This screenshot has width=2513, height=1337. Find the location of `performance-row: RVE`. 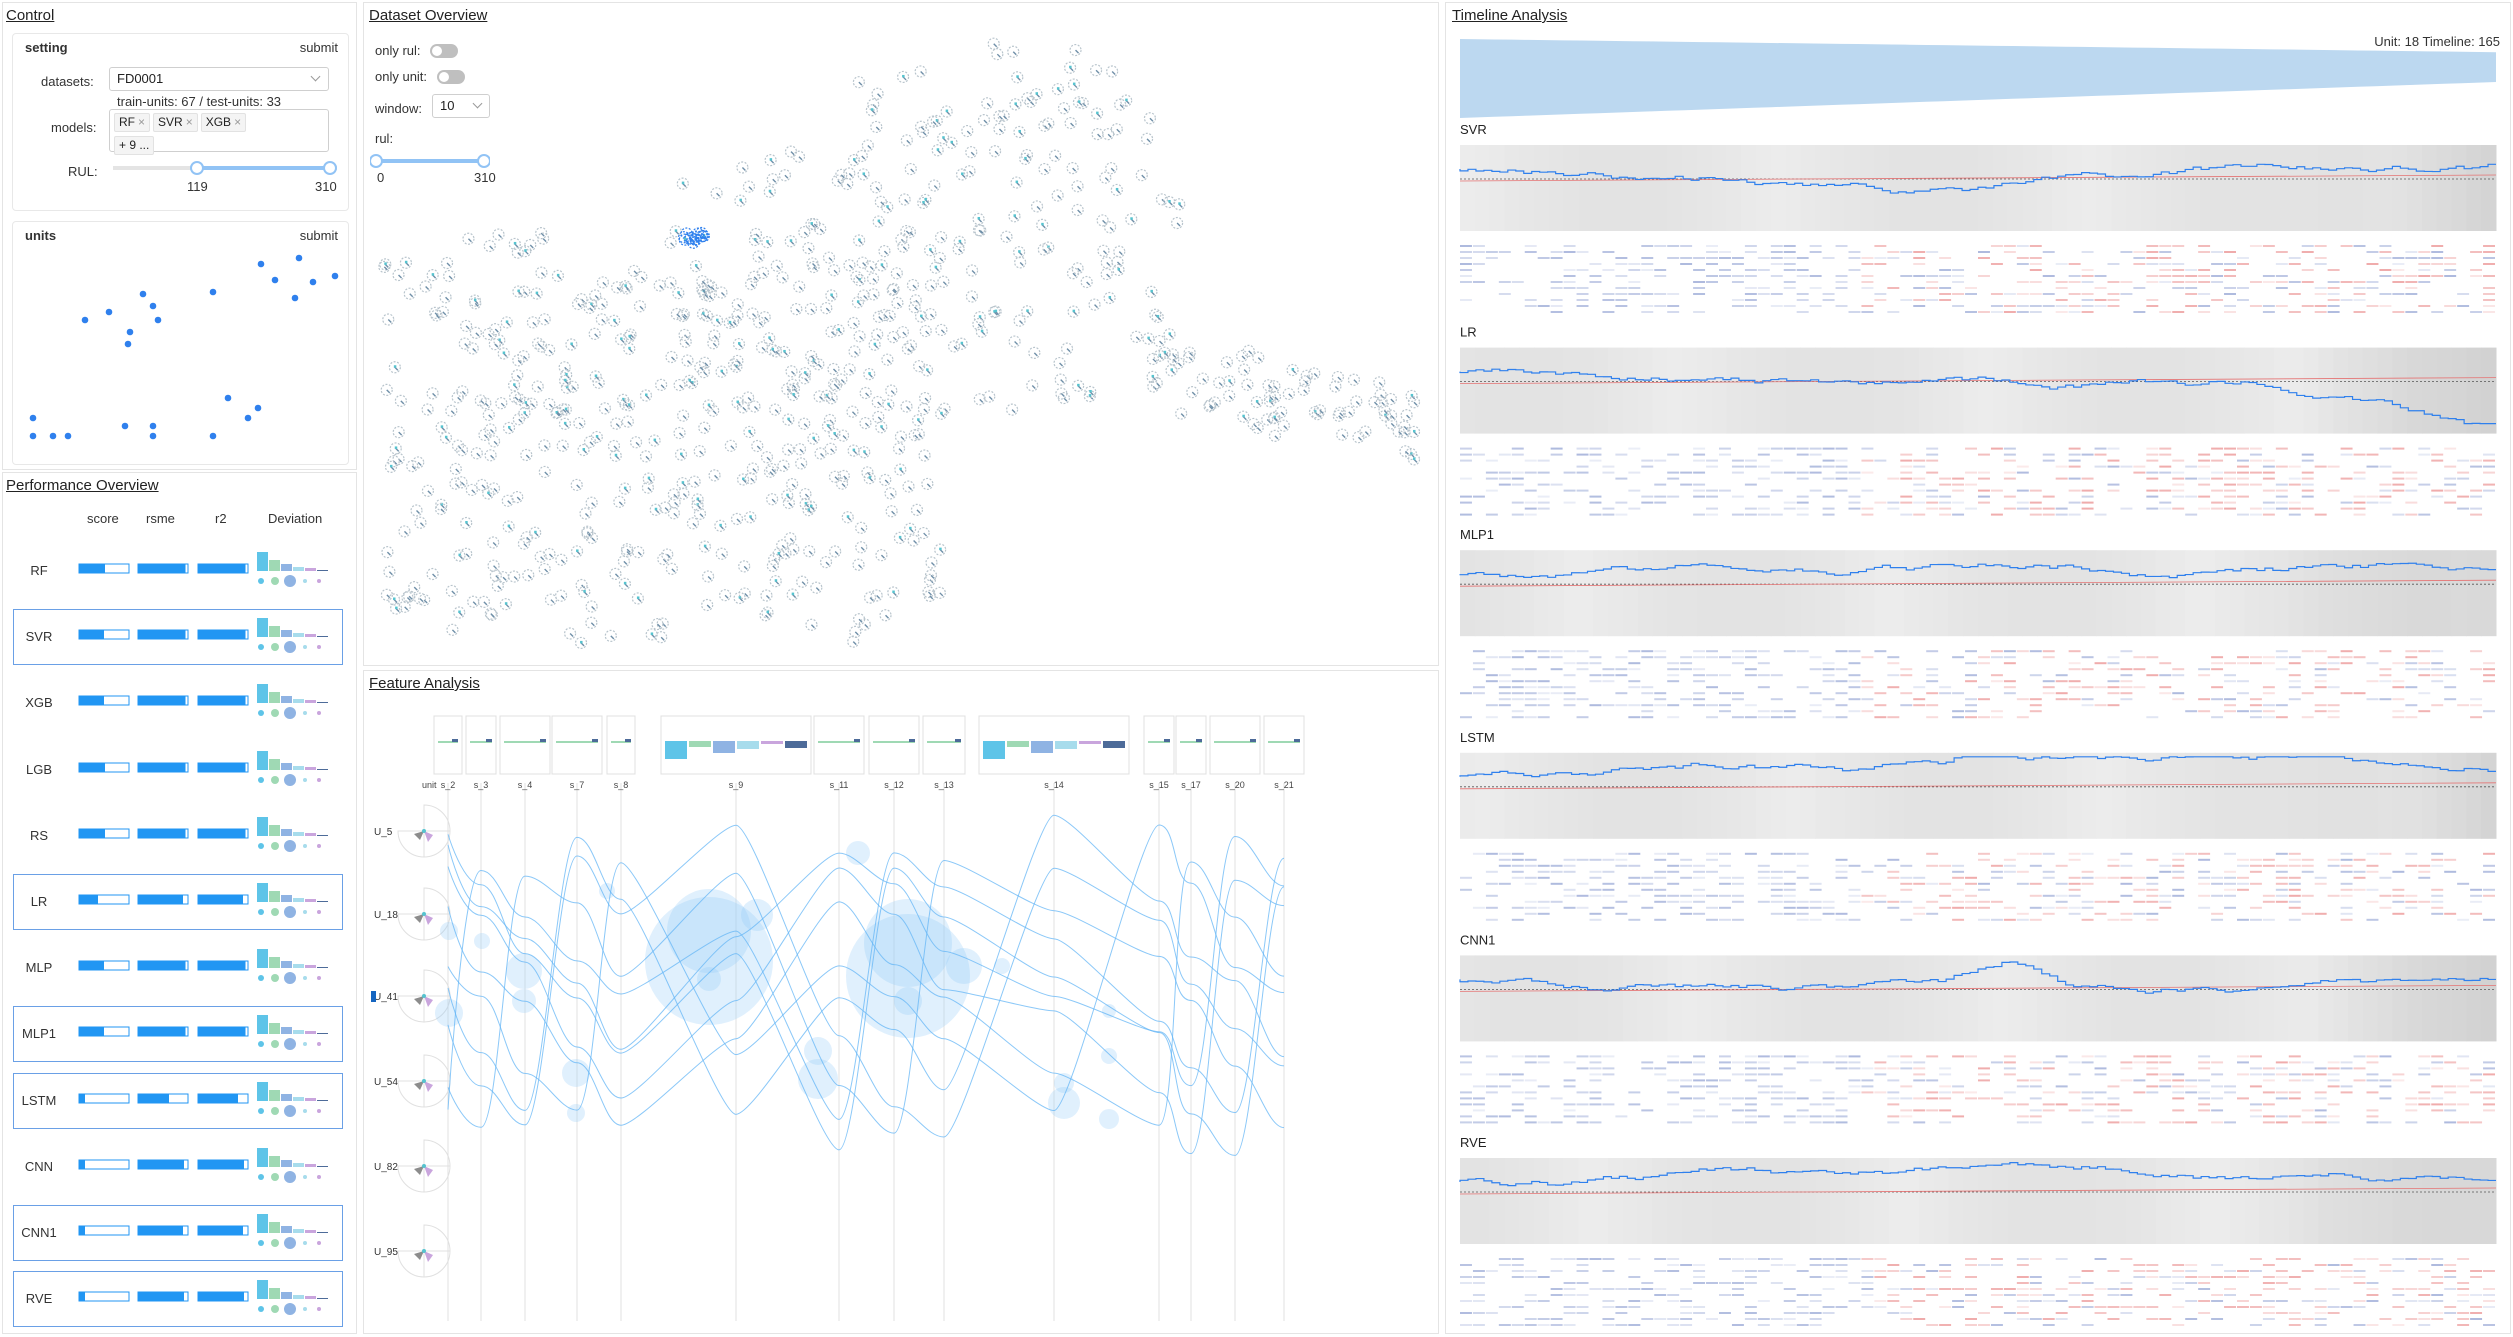

performance-row: RVE is located at coordinates (178, 1299).